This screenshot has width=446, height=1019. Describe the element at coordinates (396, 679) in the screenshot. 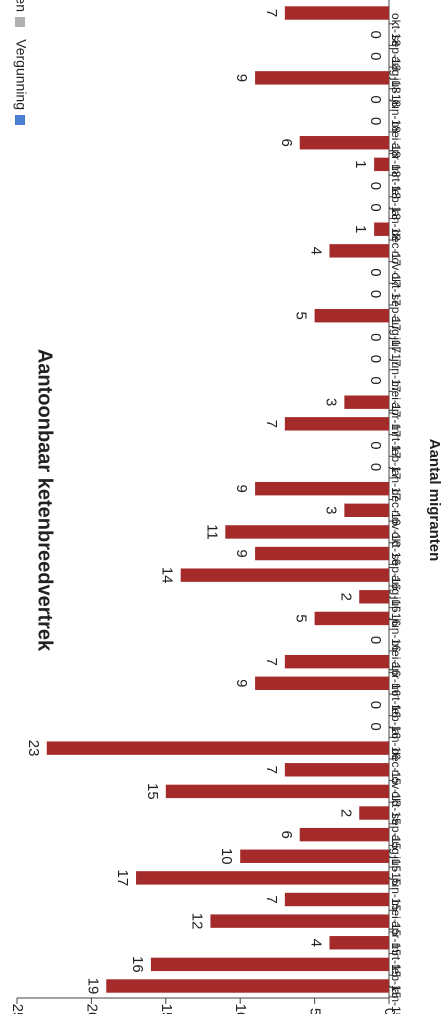

I see `x-tick-label: apr-16` at that location.